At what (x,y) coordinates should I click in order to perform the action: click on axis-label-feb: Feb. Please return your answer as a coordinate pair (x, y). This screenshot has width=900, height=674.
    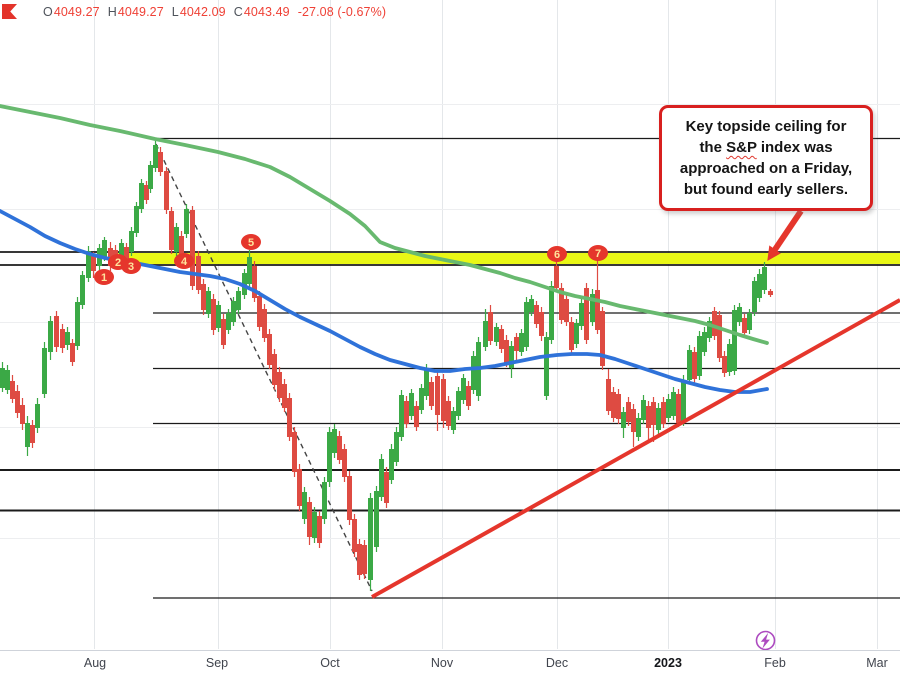
    Looking at the image, I should click on (775, 663).